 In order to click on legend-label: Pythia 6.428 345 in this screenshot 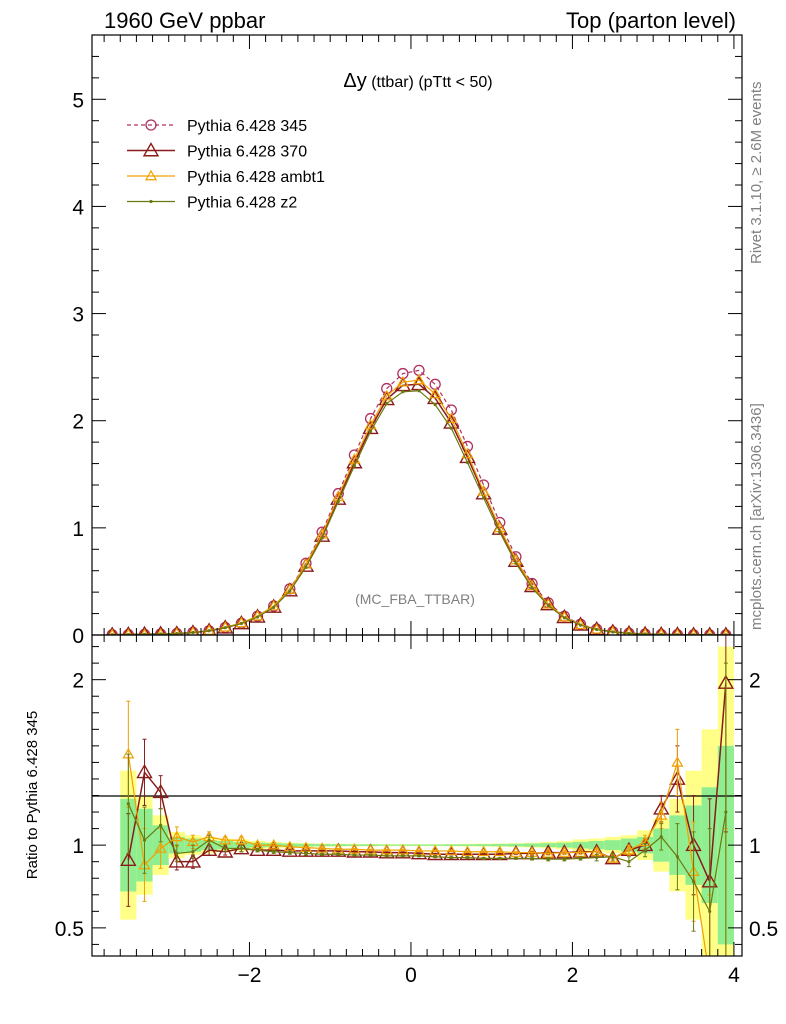, I will do `click(247, 126)`.